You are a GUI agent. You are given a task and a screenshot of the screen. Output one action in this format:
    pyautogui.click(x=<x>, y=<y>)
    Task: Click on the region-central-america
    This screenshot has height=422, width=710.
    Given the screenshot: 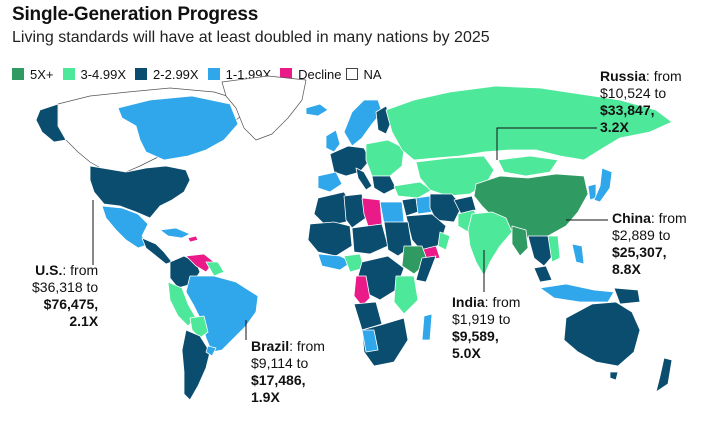 What is the action you would take?
    pyautogui.click(x=157, y=251)
    